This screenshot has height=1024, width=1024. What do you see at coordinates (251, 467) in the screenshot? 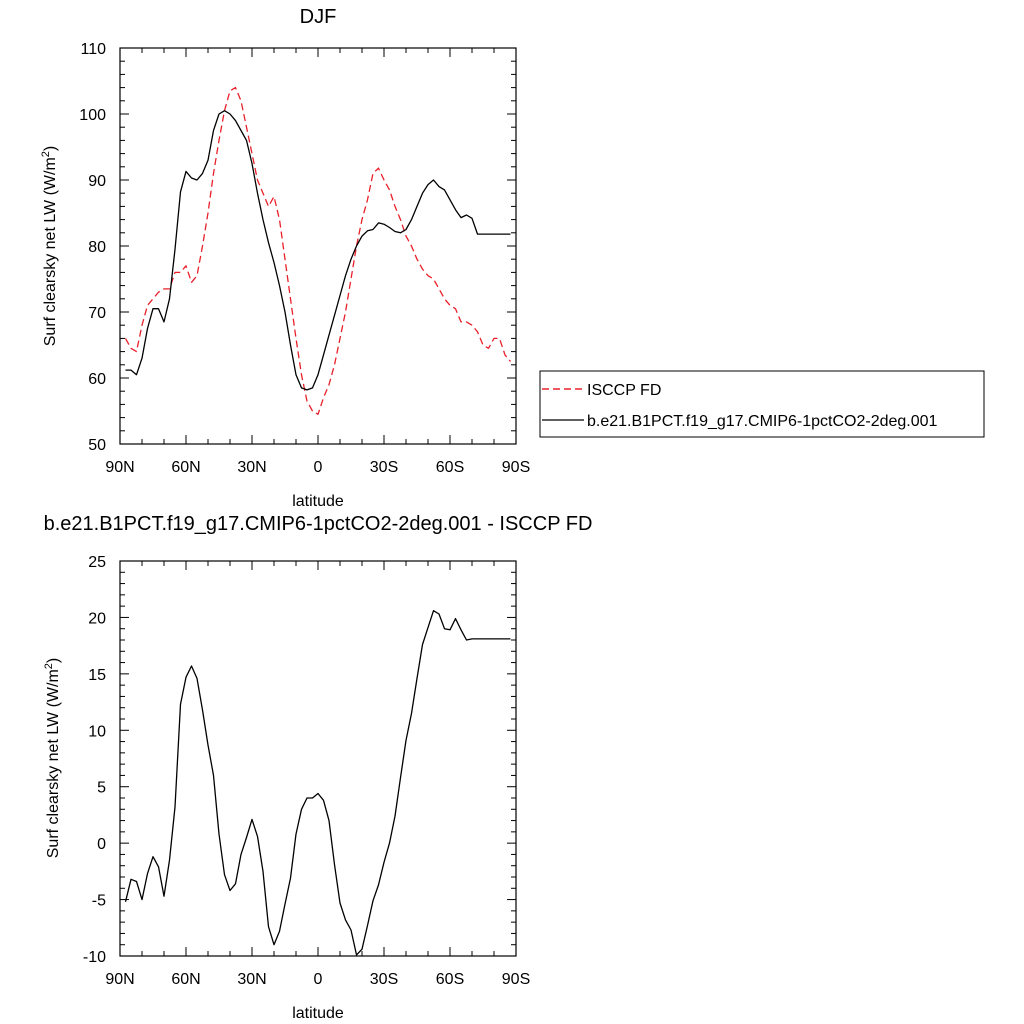
I see `top-x-tick-label: 30N` at bounding box center [251, 467].